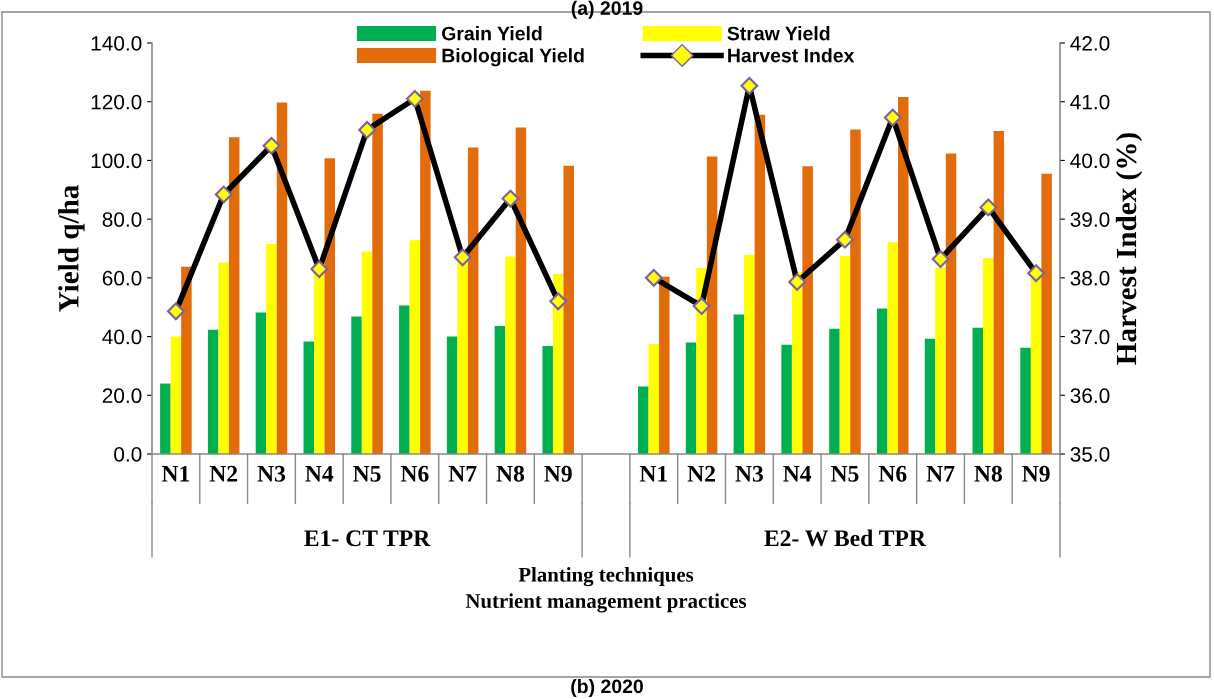 The width and height of the screenshot is (1214, 699). What do you see at coordinates (122, 337) in the screenshot?
I see `y-tick-label: 40.0` at bounding box center [122, 337].